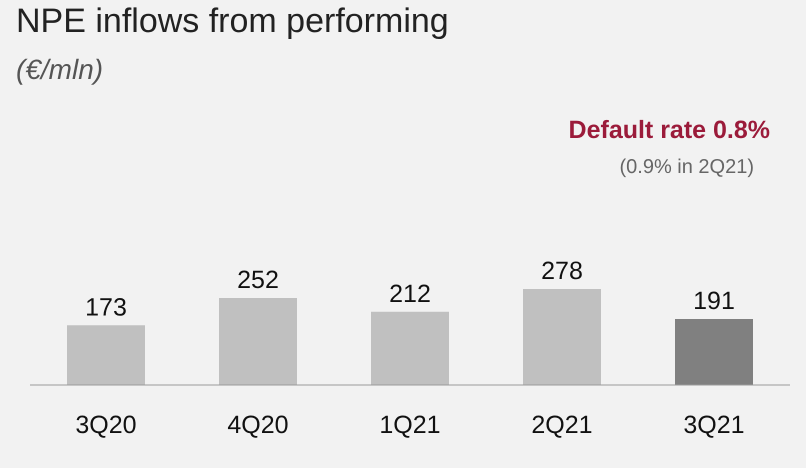  Describe the element at coordinates (60, 70) in the screenshot. I see `chart-subtitle: (€/mln)` at that location.